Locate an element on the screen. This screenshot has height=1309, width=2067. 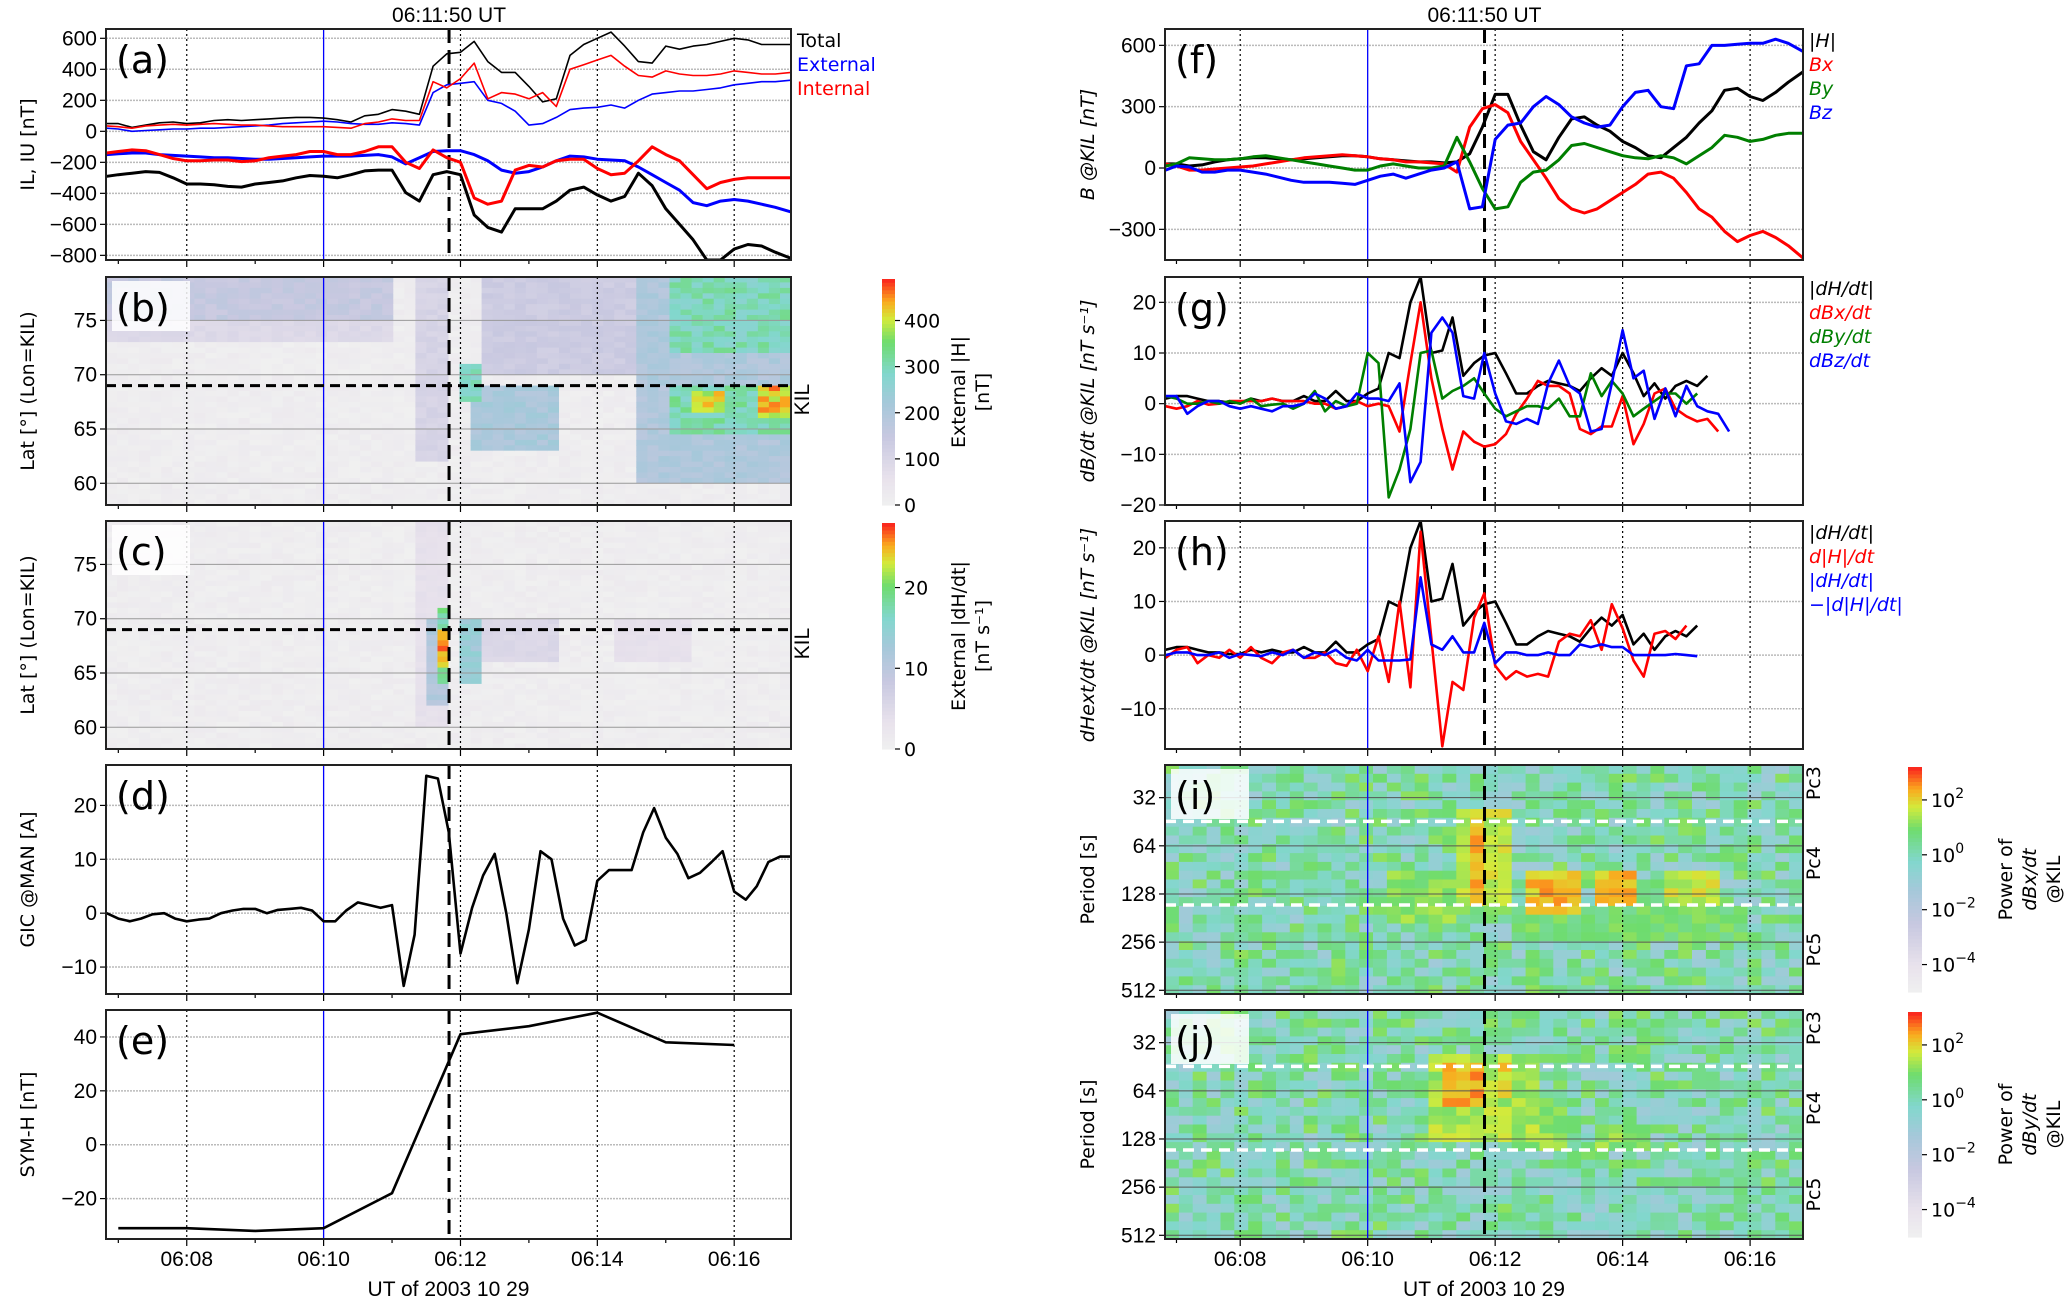
colorbar-segment is located at coordinates (888, 496).